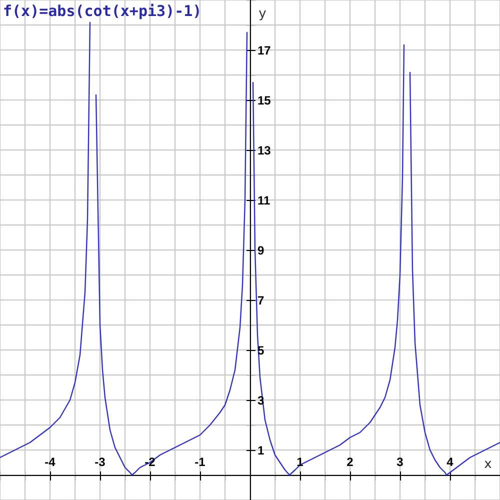  What do you see at coordinates (264, 200) in the screenshot?
I see `y-tick-label: 11` at bounding box center [264, 200].